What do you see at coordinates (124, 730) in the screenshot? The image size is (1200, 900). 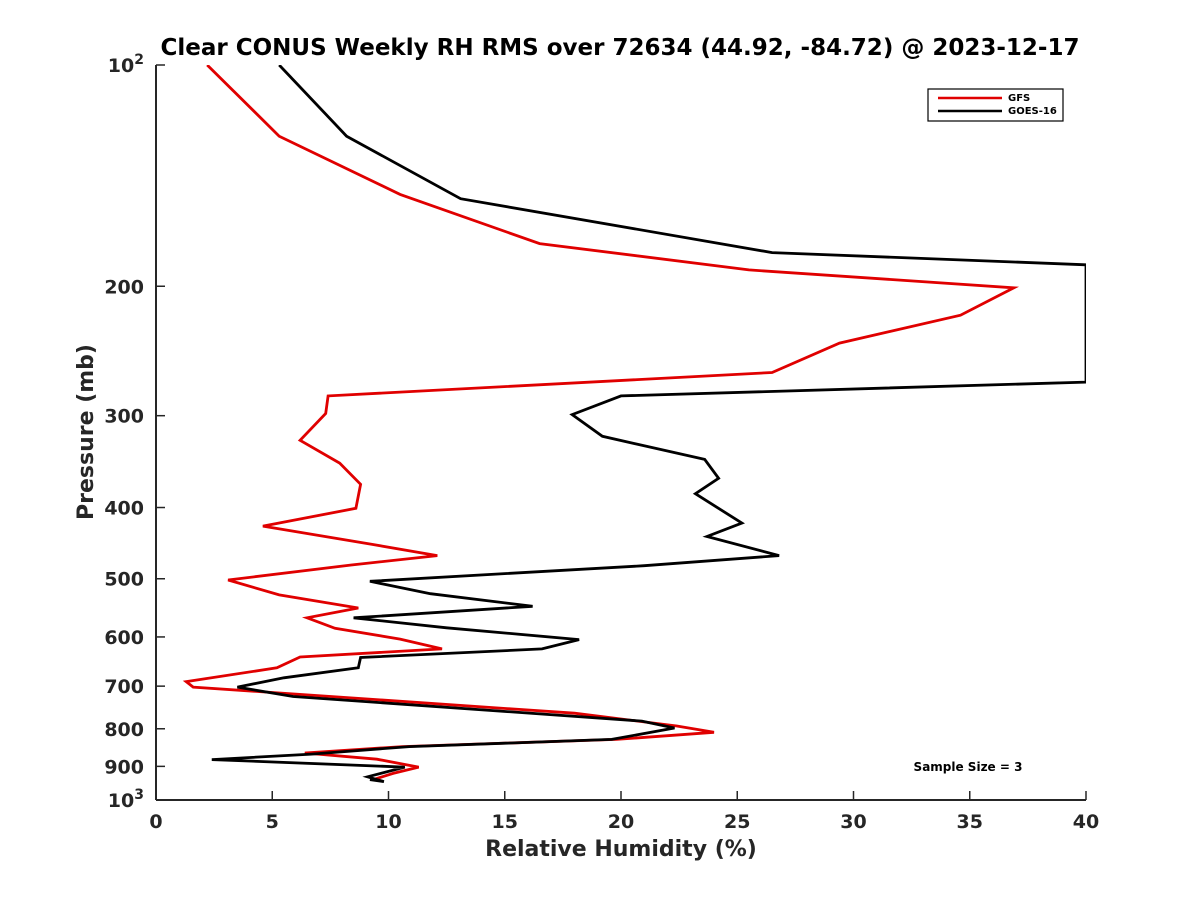 I see `y-tick-label: 800` at bounding box center [124, 730].